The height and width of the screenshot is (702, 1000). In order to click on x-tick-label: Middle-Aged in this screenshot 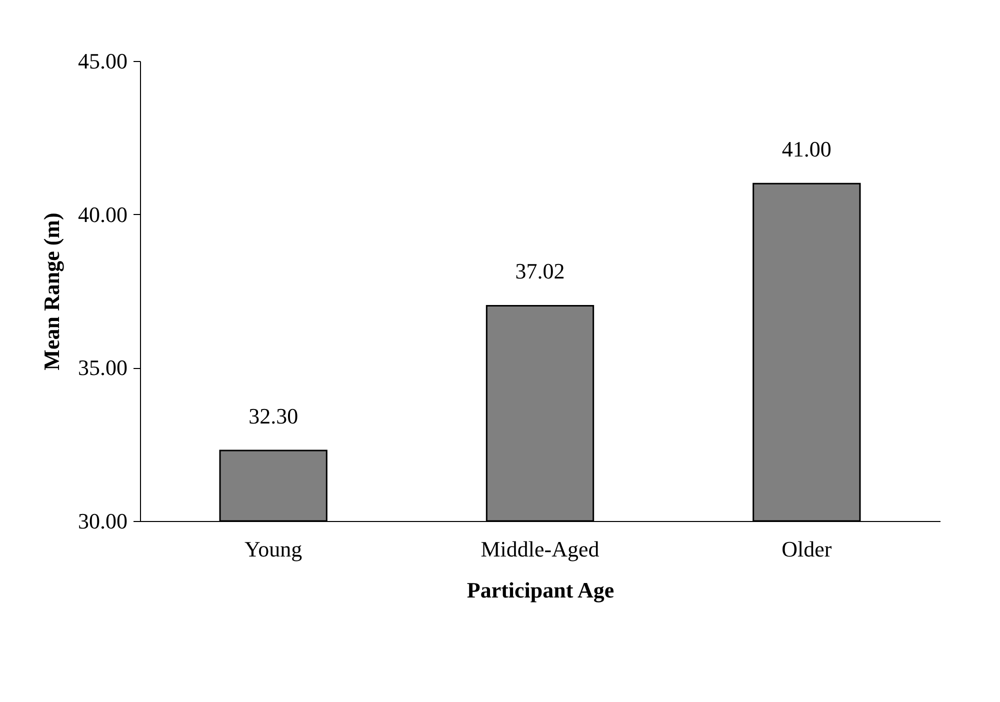, I will do `click(540, 549)`.